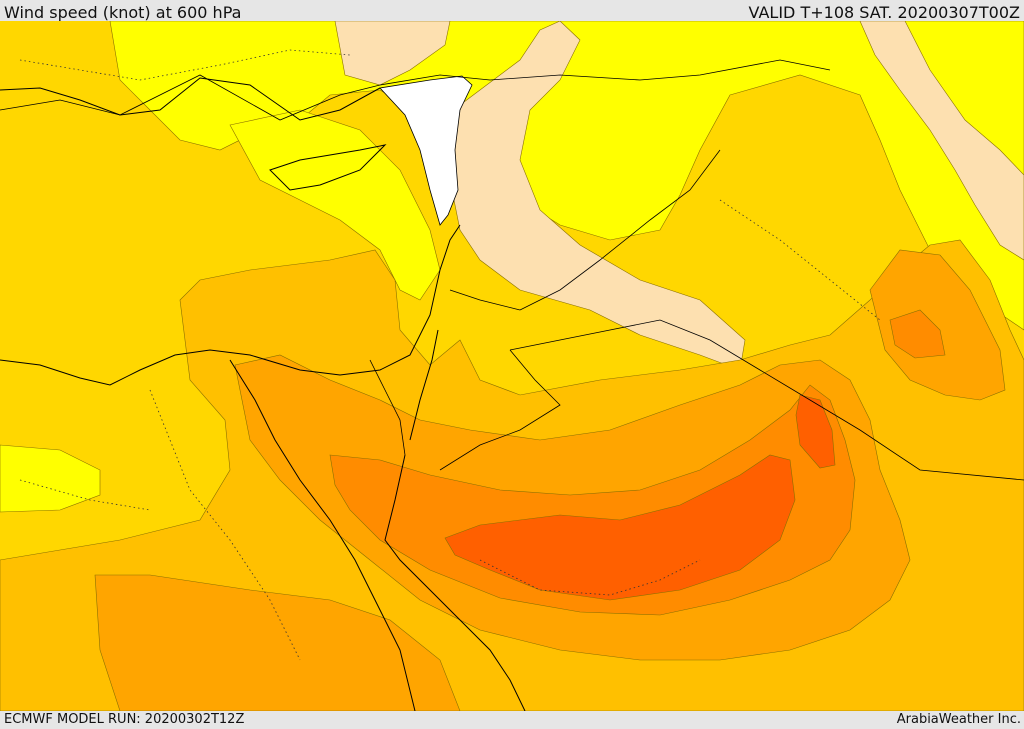 The height and width of the screenshot is (729, 1024). Describe the element at coordinates (917, 334) in the screenshot. I see `field-orange-3-east` at that location.